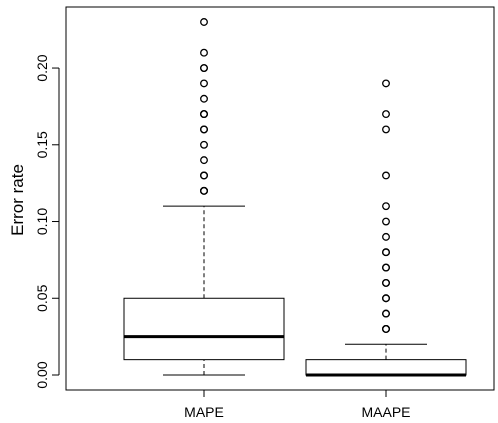 The height and width of the screenshot is (423, 498). What do you see at coordinates (204, 412) in the screenshot?
I see `x-tick-label: MAPE` at bounding box center [204, 412].